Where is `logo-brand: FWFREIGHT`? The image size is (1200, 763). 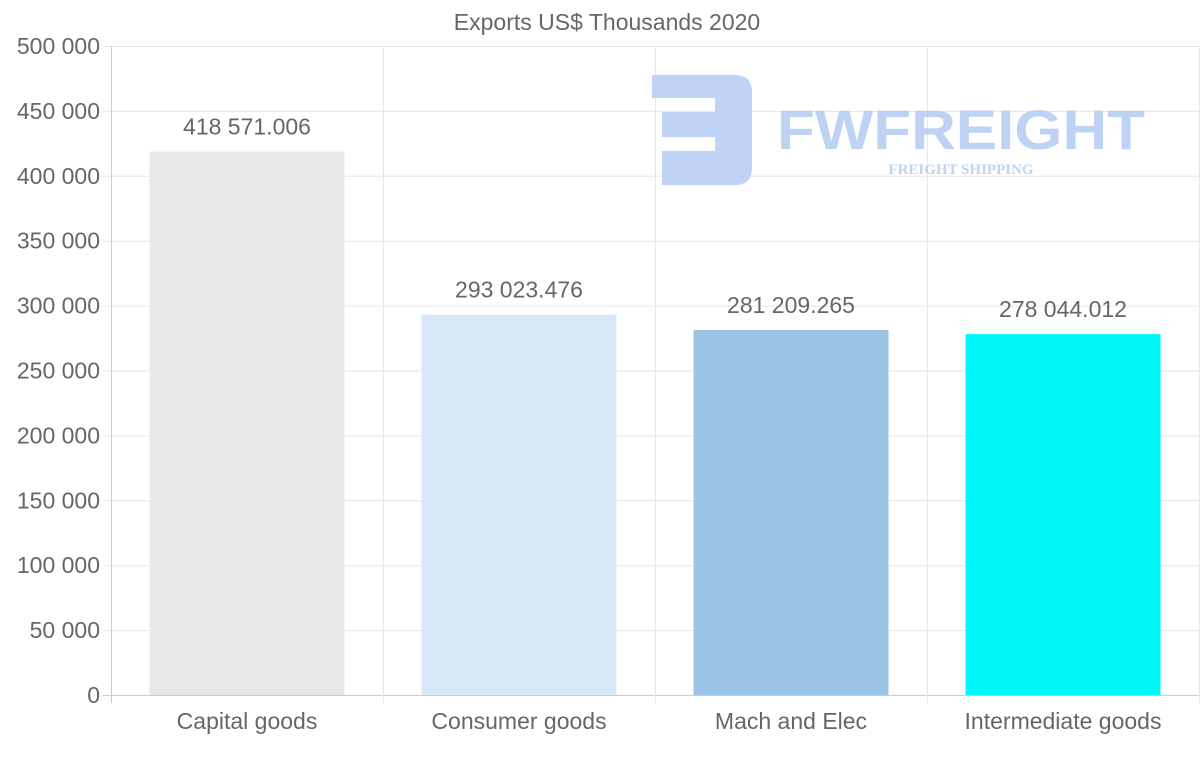 logo-brand: FWFREIGHT is located at coordinates (961, 129).